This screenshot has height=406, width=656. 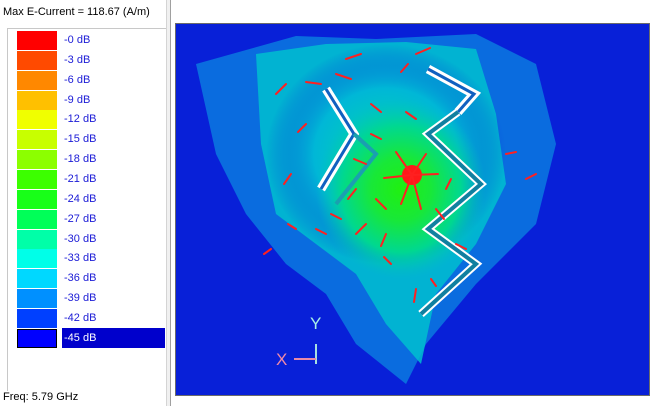 I want to click on legend-item: -36 dB, so click(x=86, y=278).